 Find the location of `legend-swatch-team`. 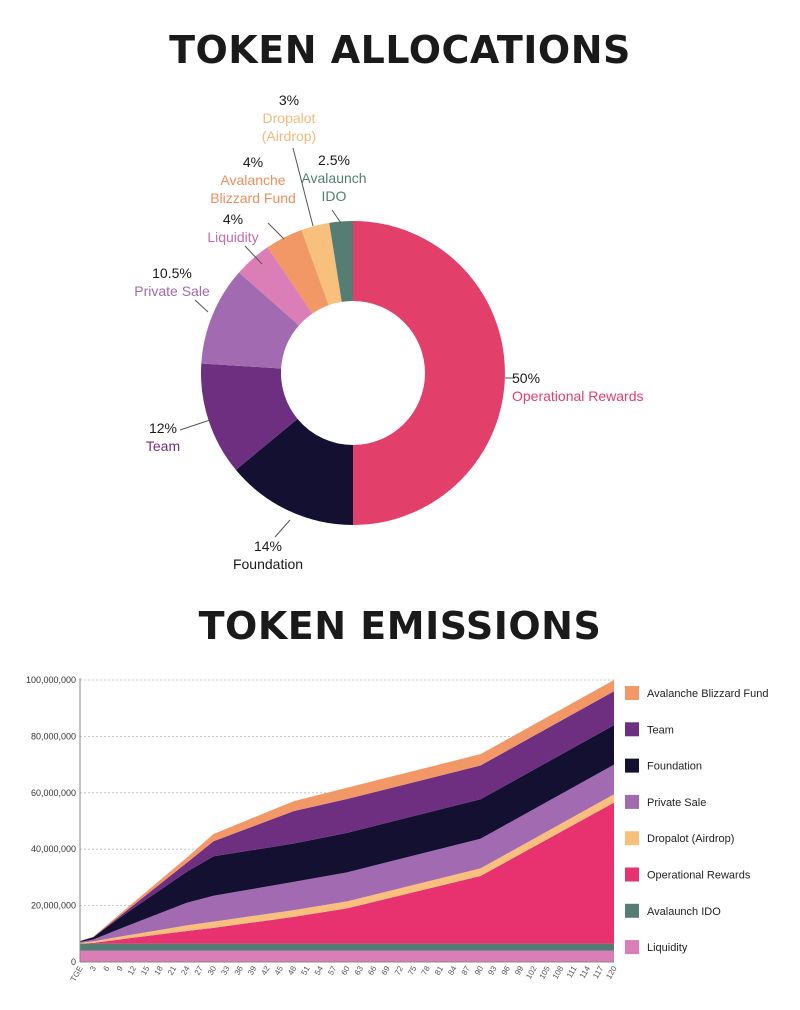

legend-swatch-team is located at coordinates (632, 729).